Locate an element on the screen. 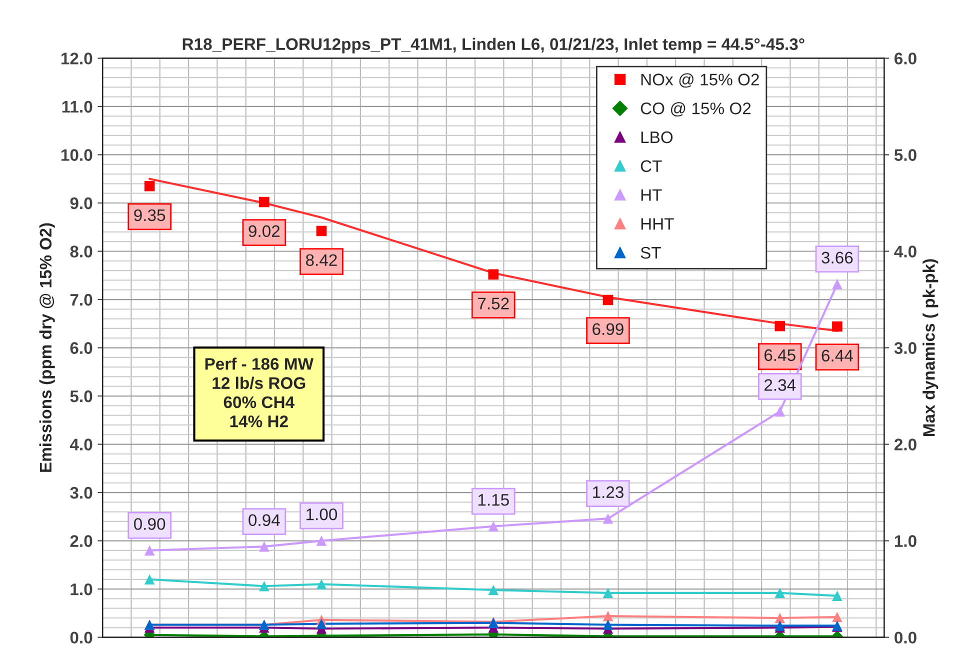  legend-label: CO @ 15% O2 is located at coordinates (695, 109).